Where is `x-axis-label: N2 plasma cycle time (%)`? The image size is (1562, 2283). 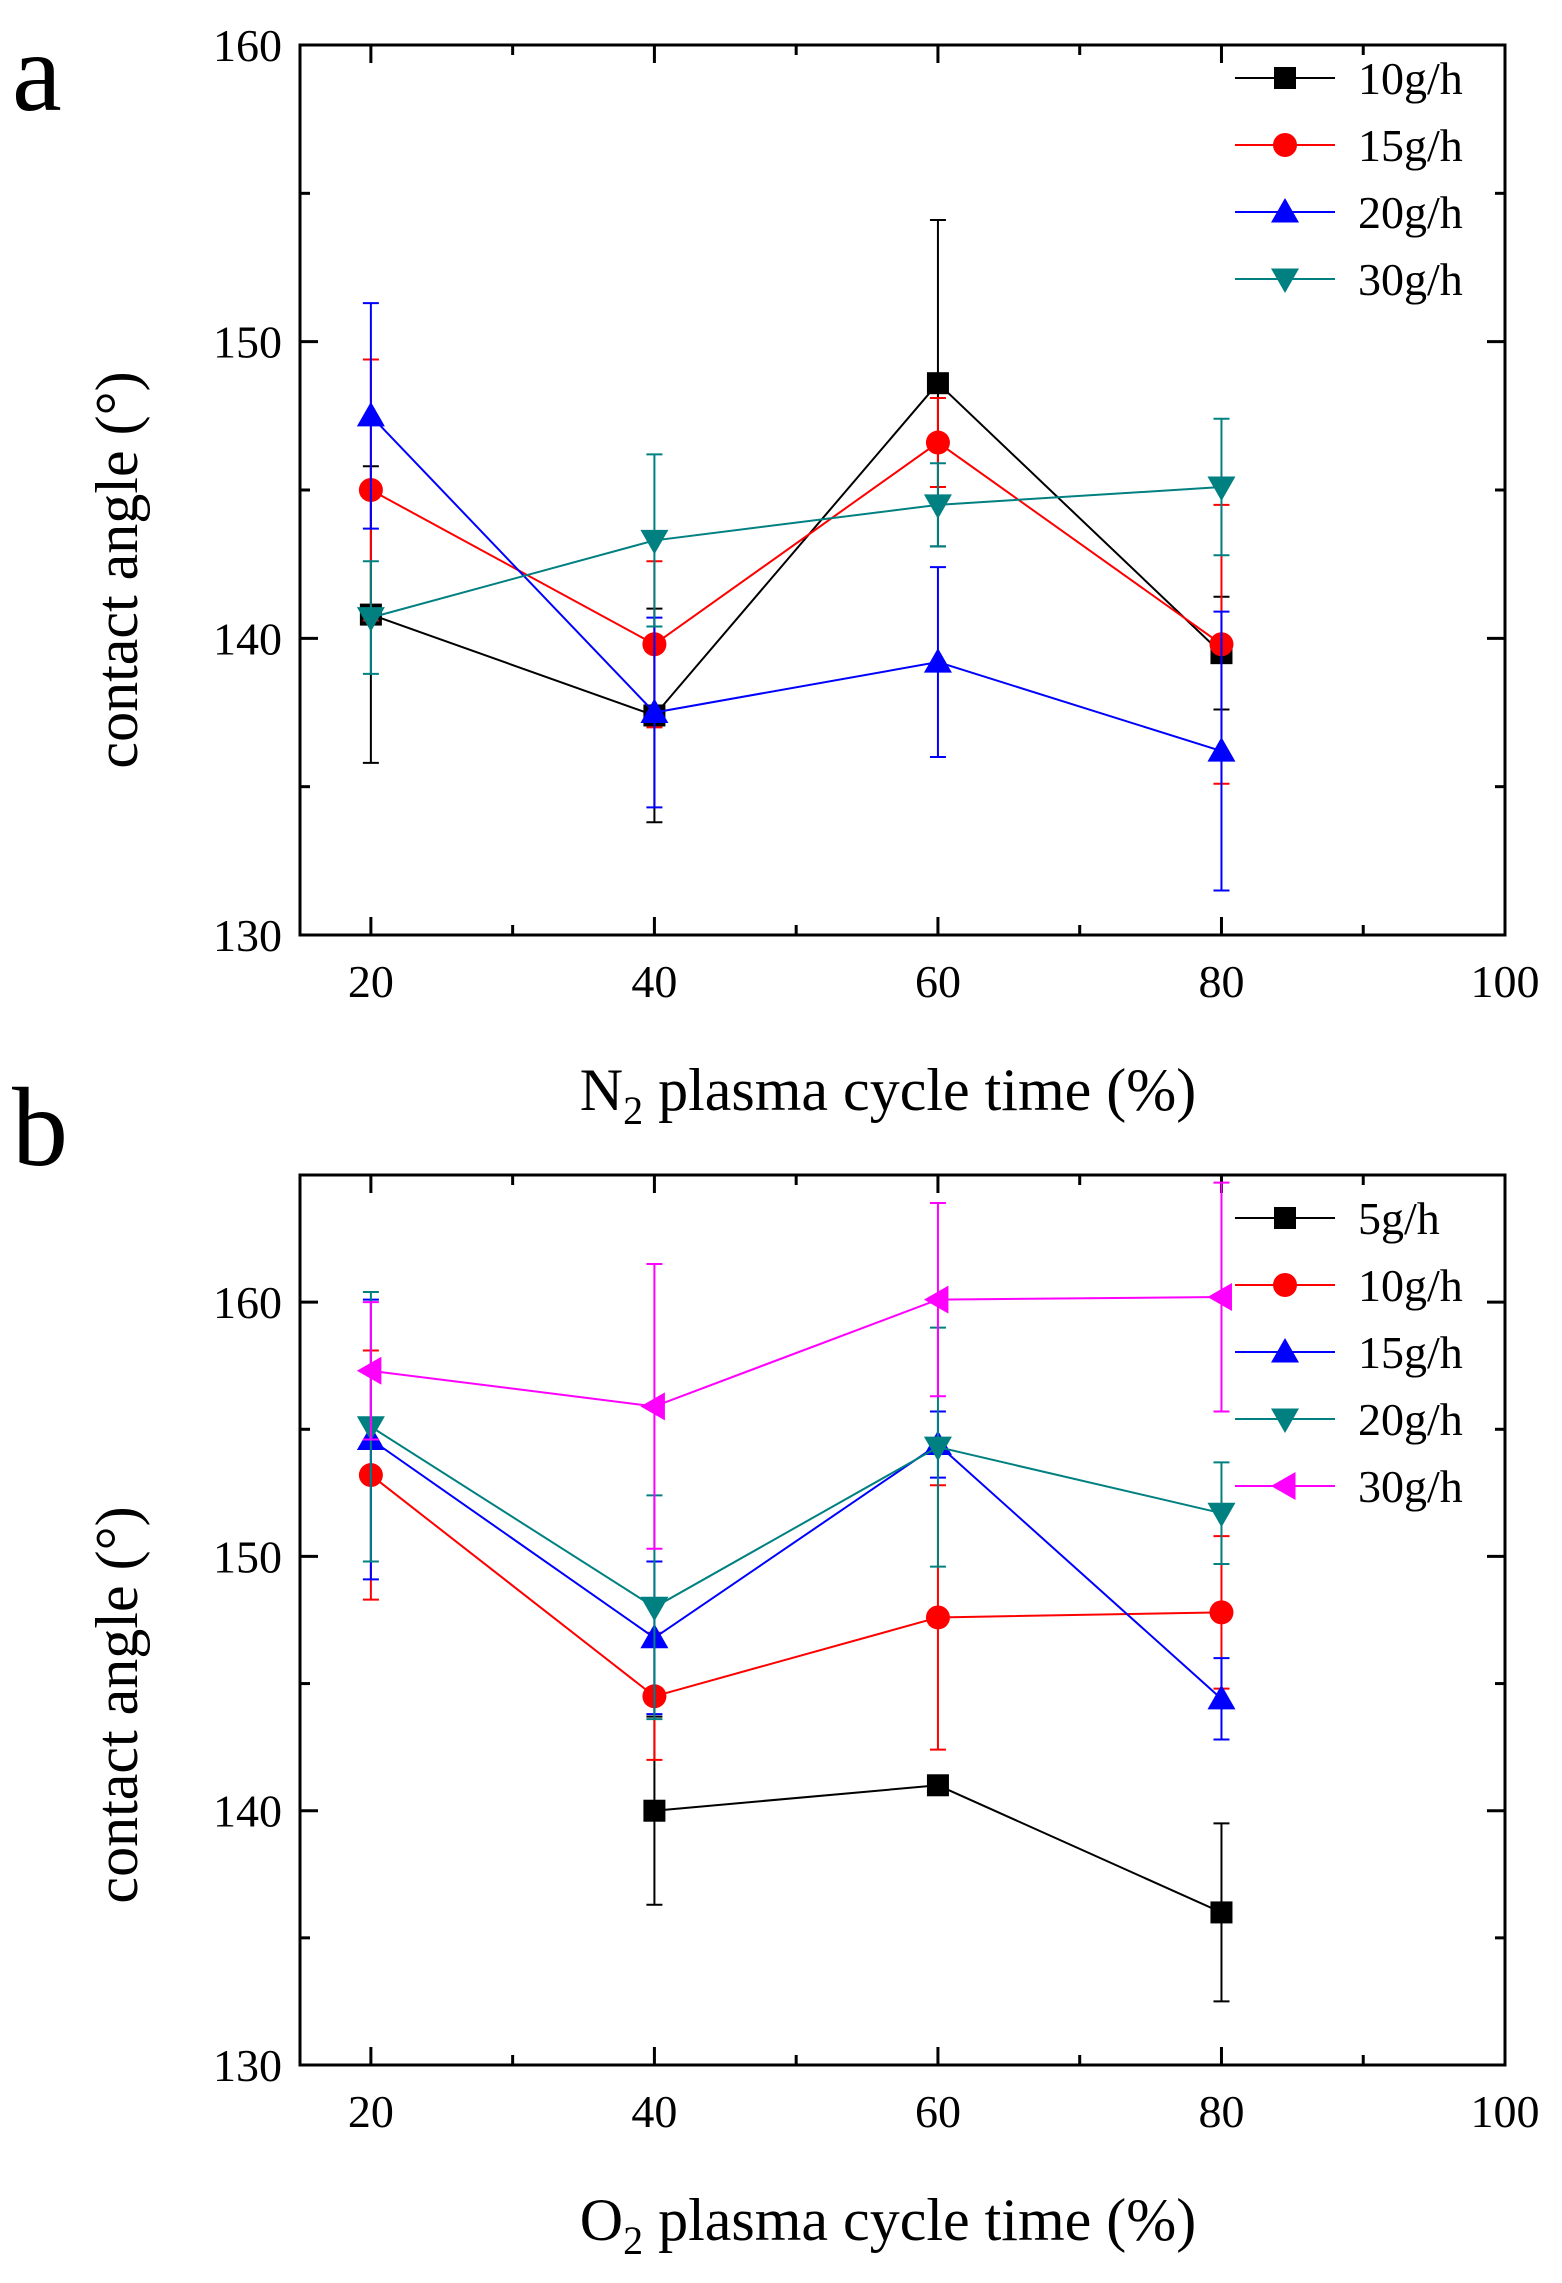 x-axis-label: N2 plasma cycle time (%) is located at coordinates (888, 1095).